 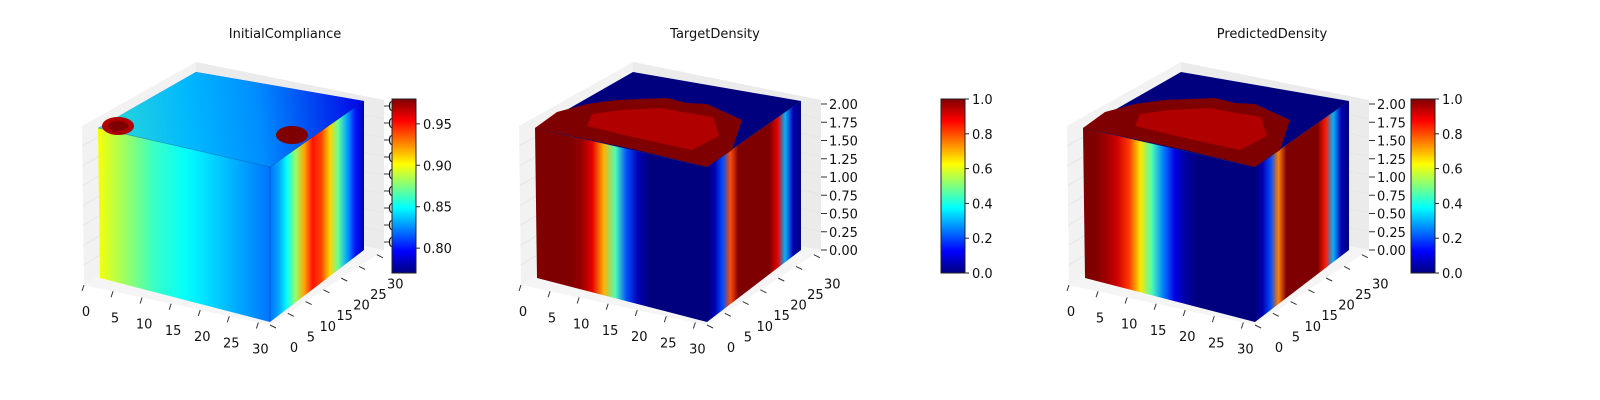 What do you see at coordinates (1423, 186) in the screenshot?
I see `colorbar` at bounding box center [1423, 186].